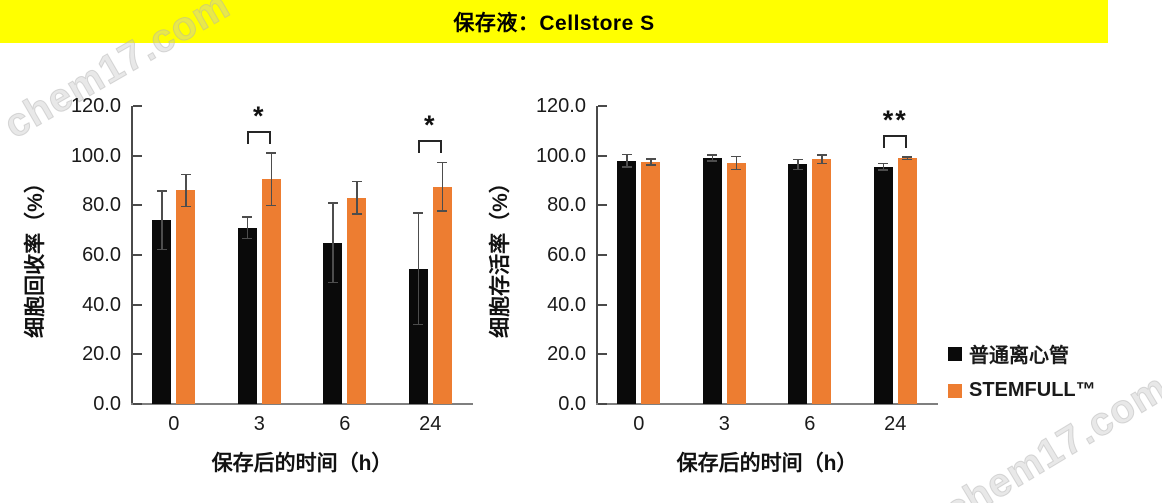 The width and height of the screenshot is (1162, 503). What do you see at coordinates (810, 424) in the screenshot?
I see `category-label: 6` at bounding box center [810, 424].